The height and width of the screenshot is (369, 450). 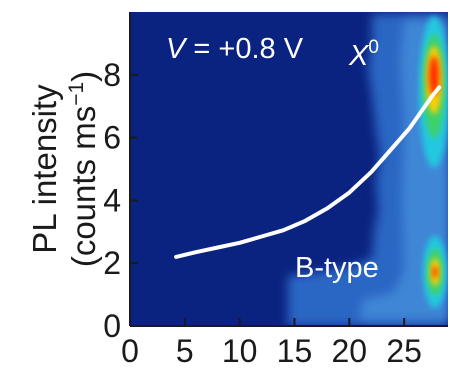 I want to click on x-tick-label: 5, so click(x=185, y=351).